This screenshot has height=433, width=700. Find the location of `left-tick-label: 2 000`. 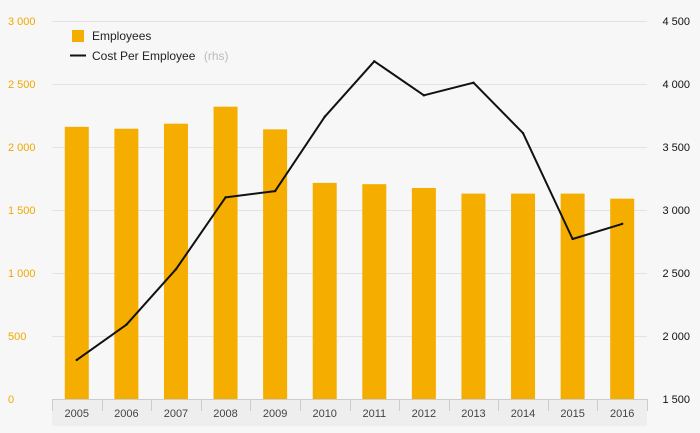

left-tick-label: 2 000 is located at coordinates (22, 148).